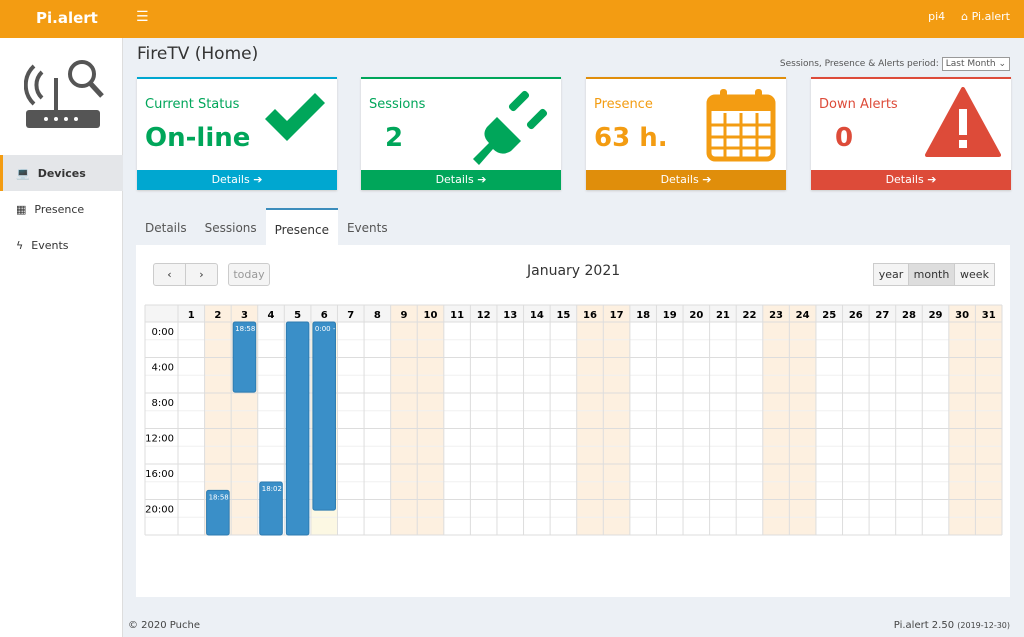 The height and width of the screenshot is (637, 1024). Describe the element at coordinates (230, 228) in the screenshot. I see `tab-sessions: Sessions` at that location.